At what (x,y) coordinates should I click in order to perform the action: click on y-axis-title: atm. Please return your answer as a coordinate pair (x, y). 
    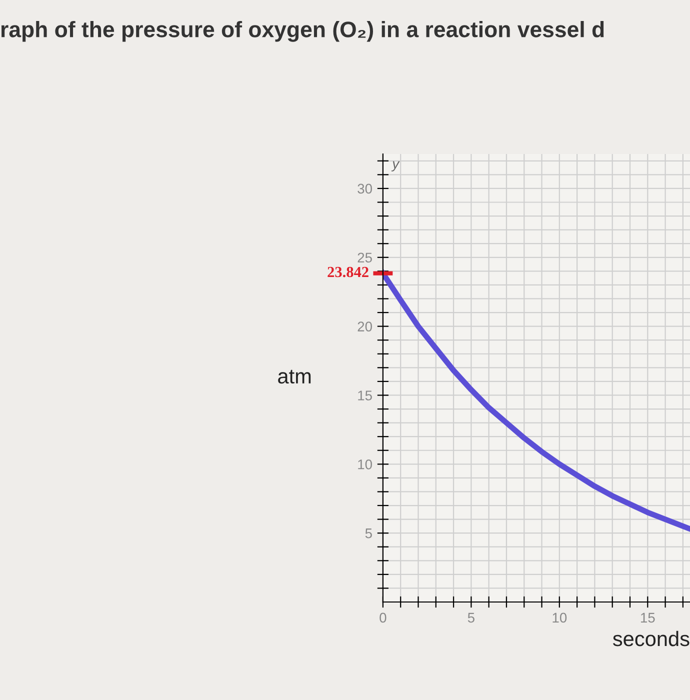
    Looking at the image, I should click on (294, 377).